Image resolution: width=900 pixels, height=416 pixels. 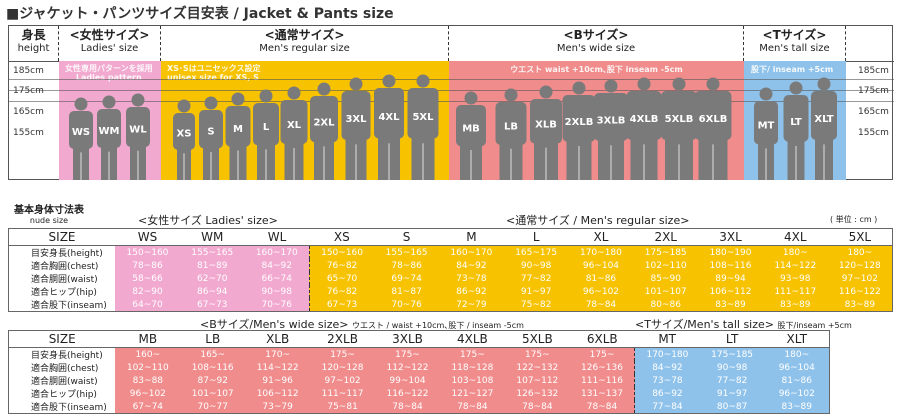 I want to click on table-cell: 81~87, so click(x=406, y=291).